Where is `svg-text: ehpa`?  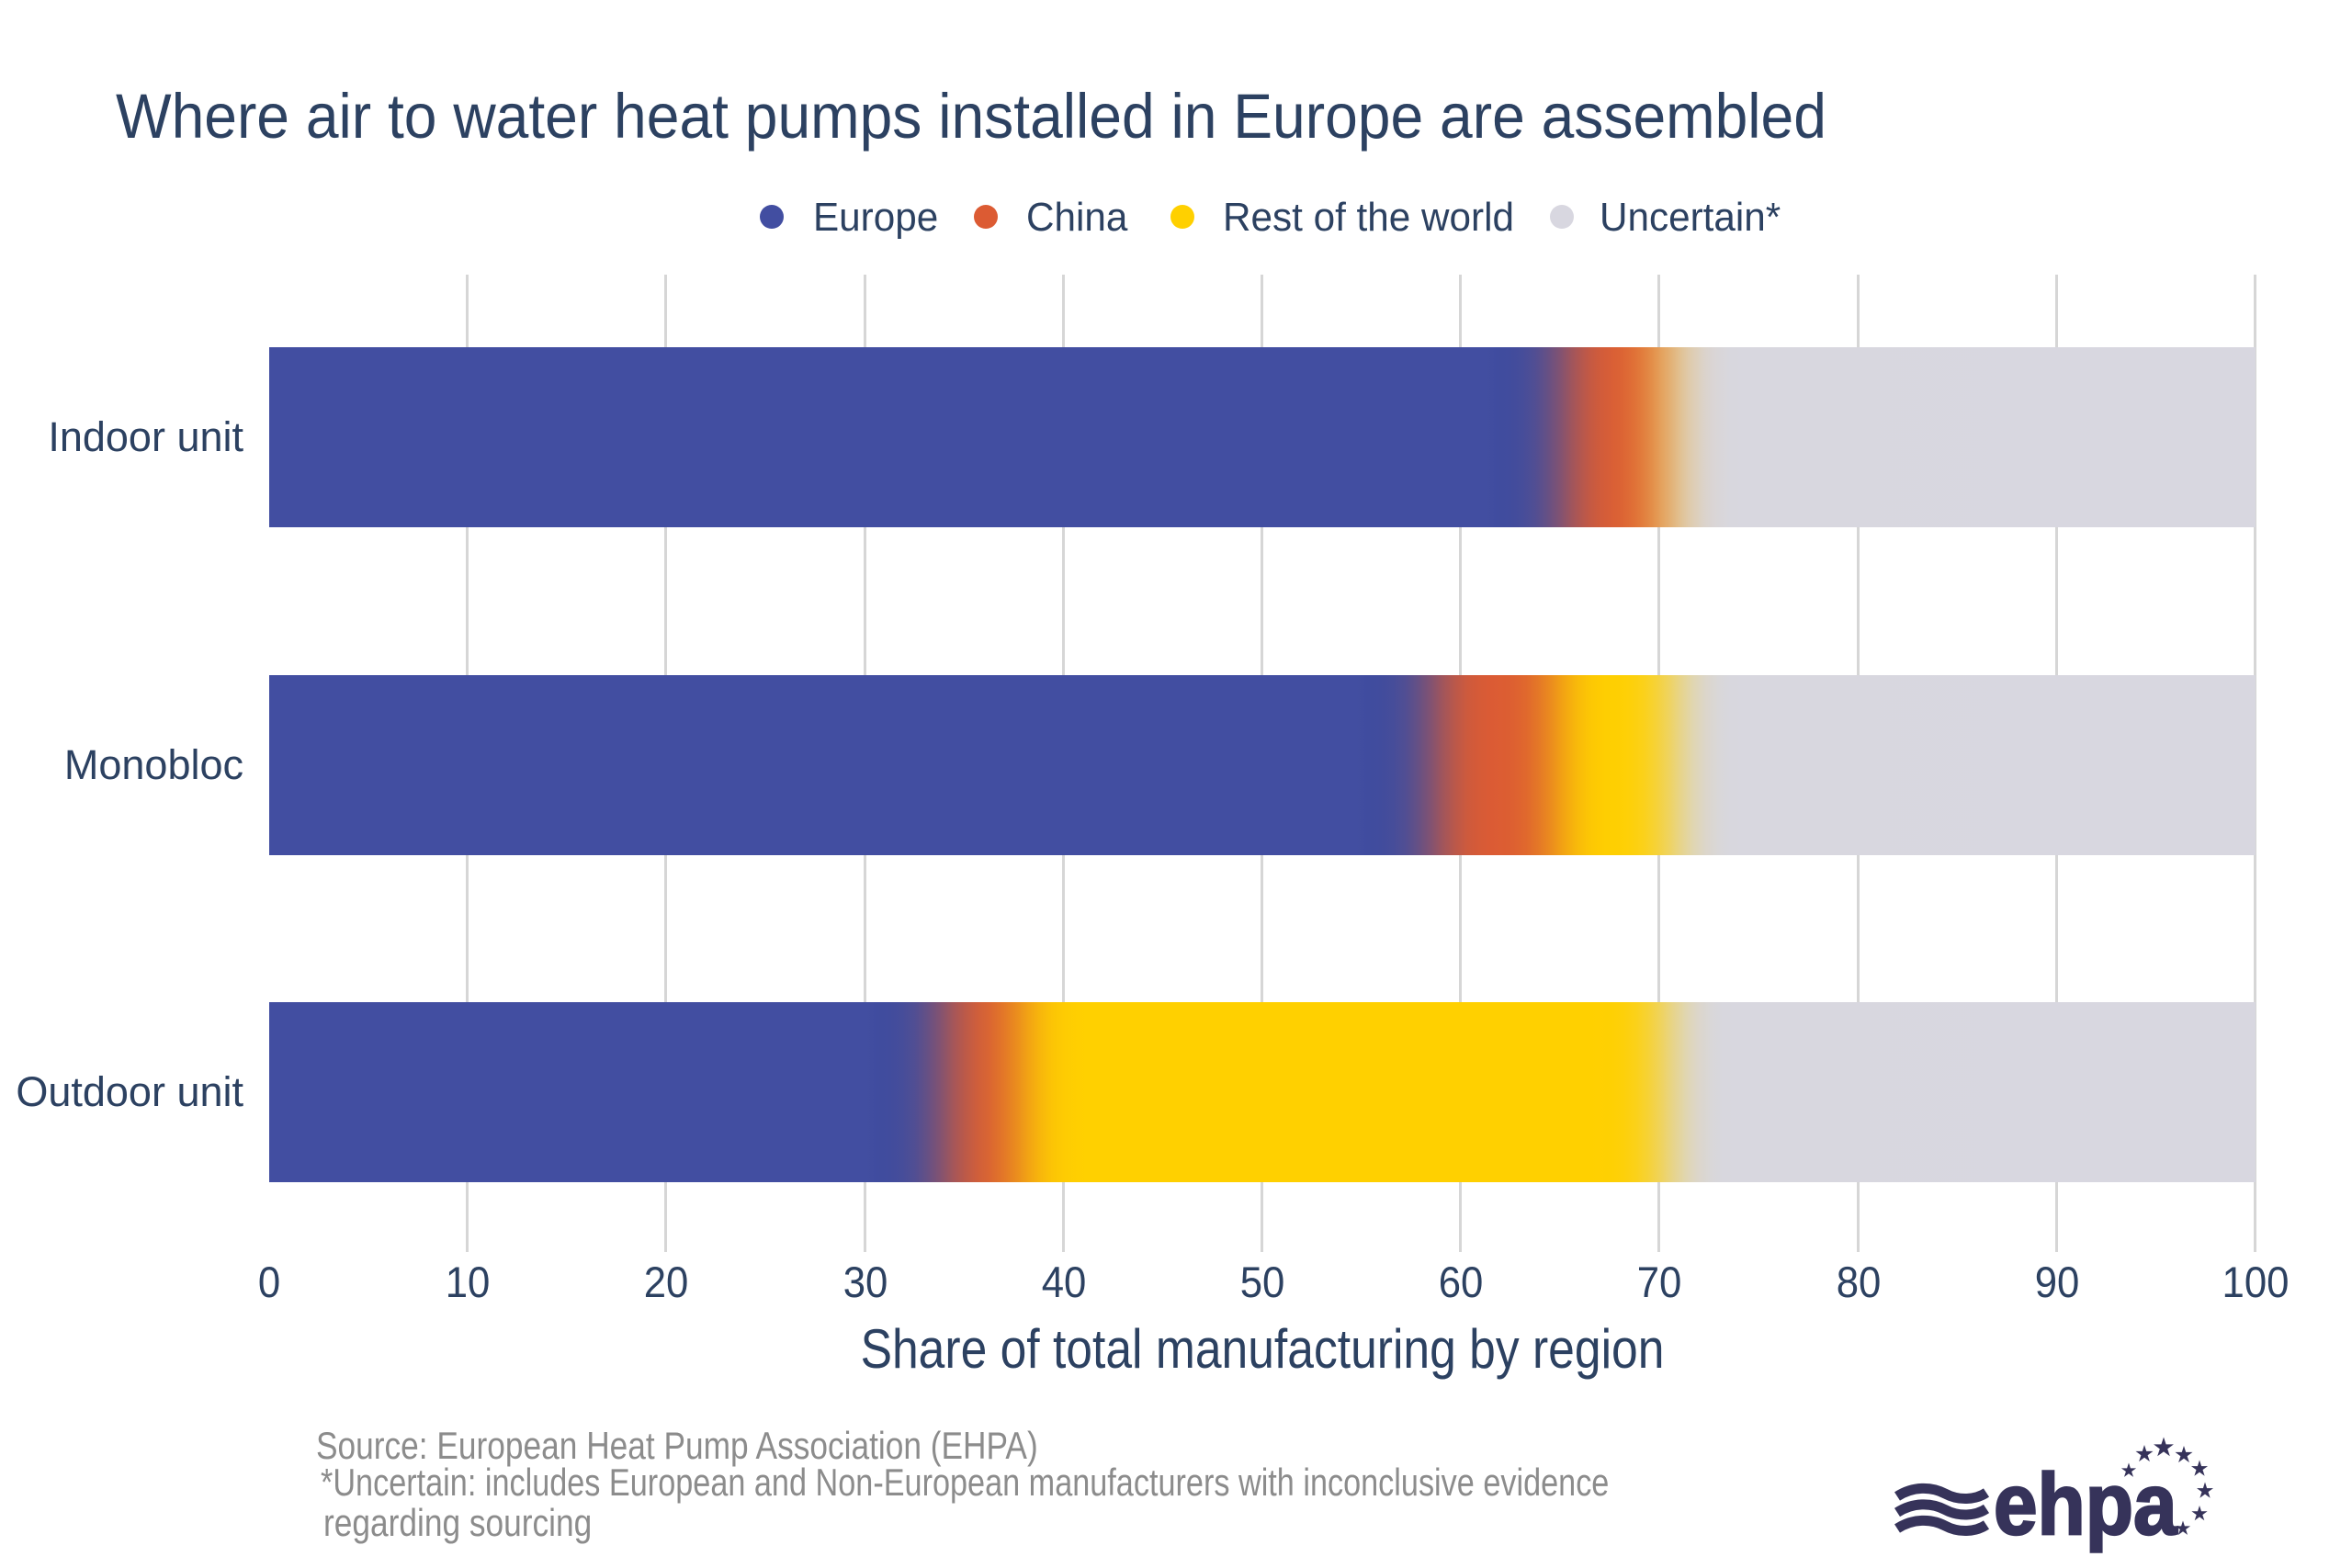 svg-text: ehpa is located at coordinates (2085, 1505).